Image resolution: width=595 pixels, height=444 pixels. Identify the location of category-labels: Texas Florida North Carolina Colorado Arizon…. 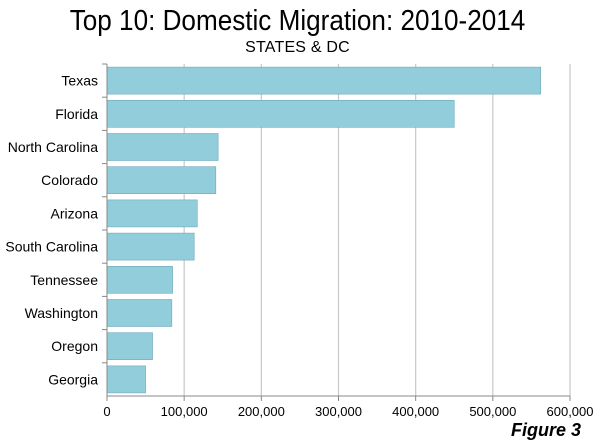
(51, 230).